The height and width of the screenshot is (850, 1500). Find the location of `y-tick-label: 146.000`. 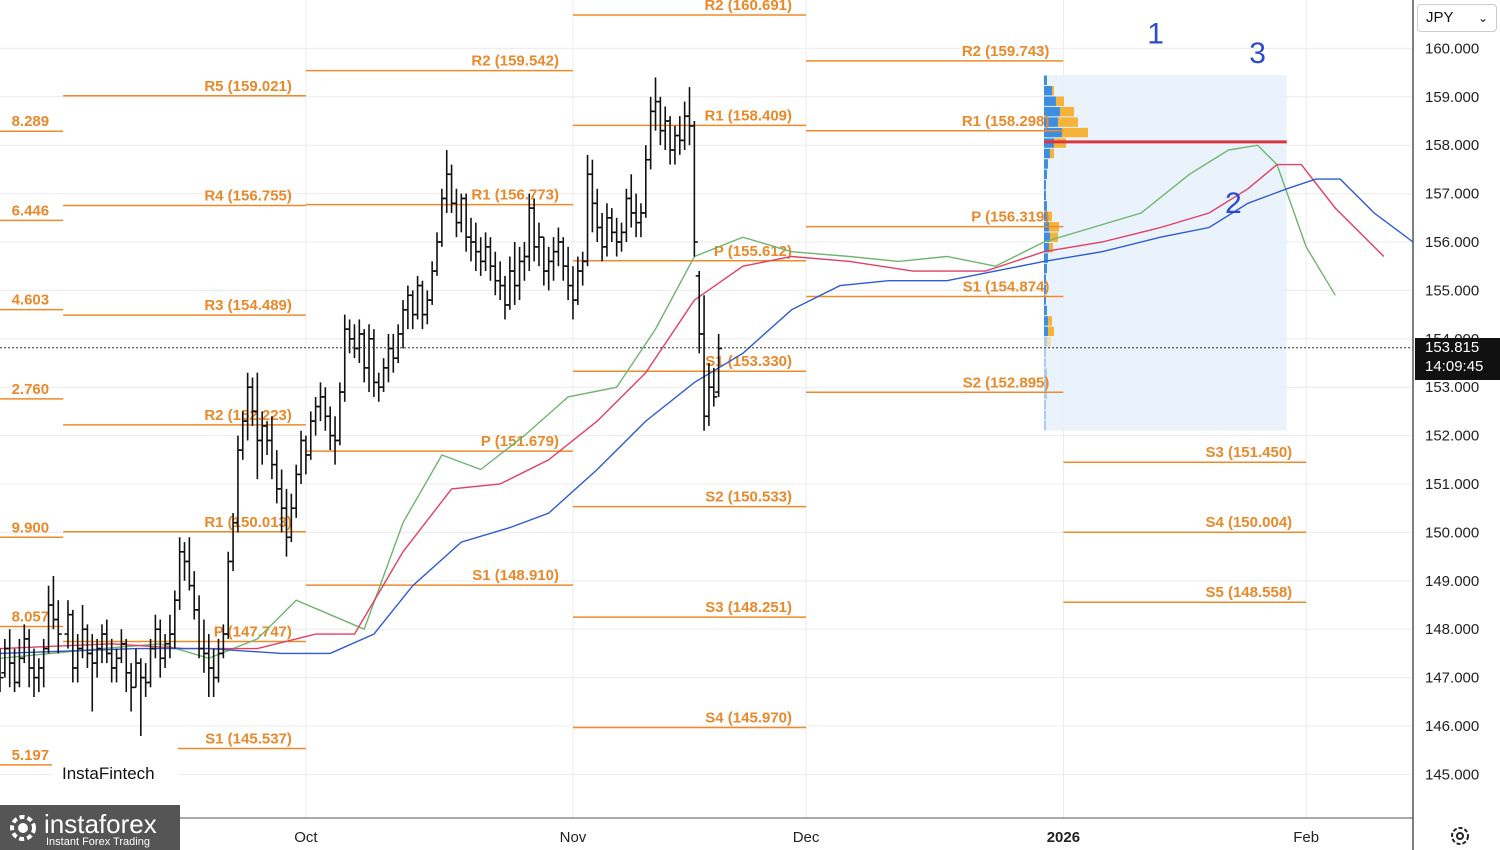

y-tick-label: 146.000 is located at coordinates (1452, 726).